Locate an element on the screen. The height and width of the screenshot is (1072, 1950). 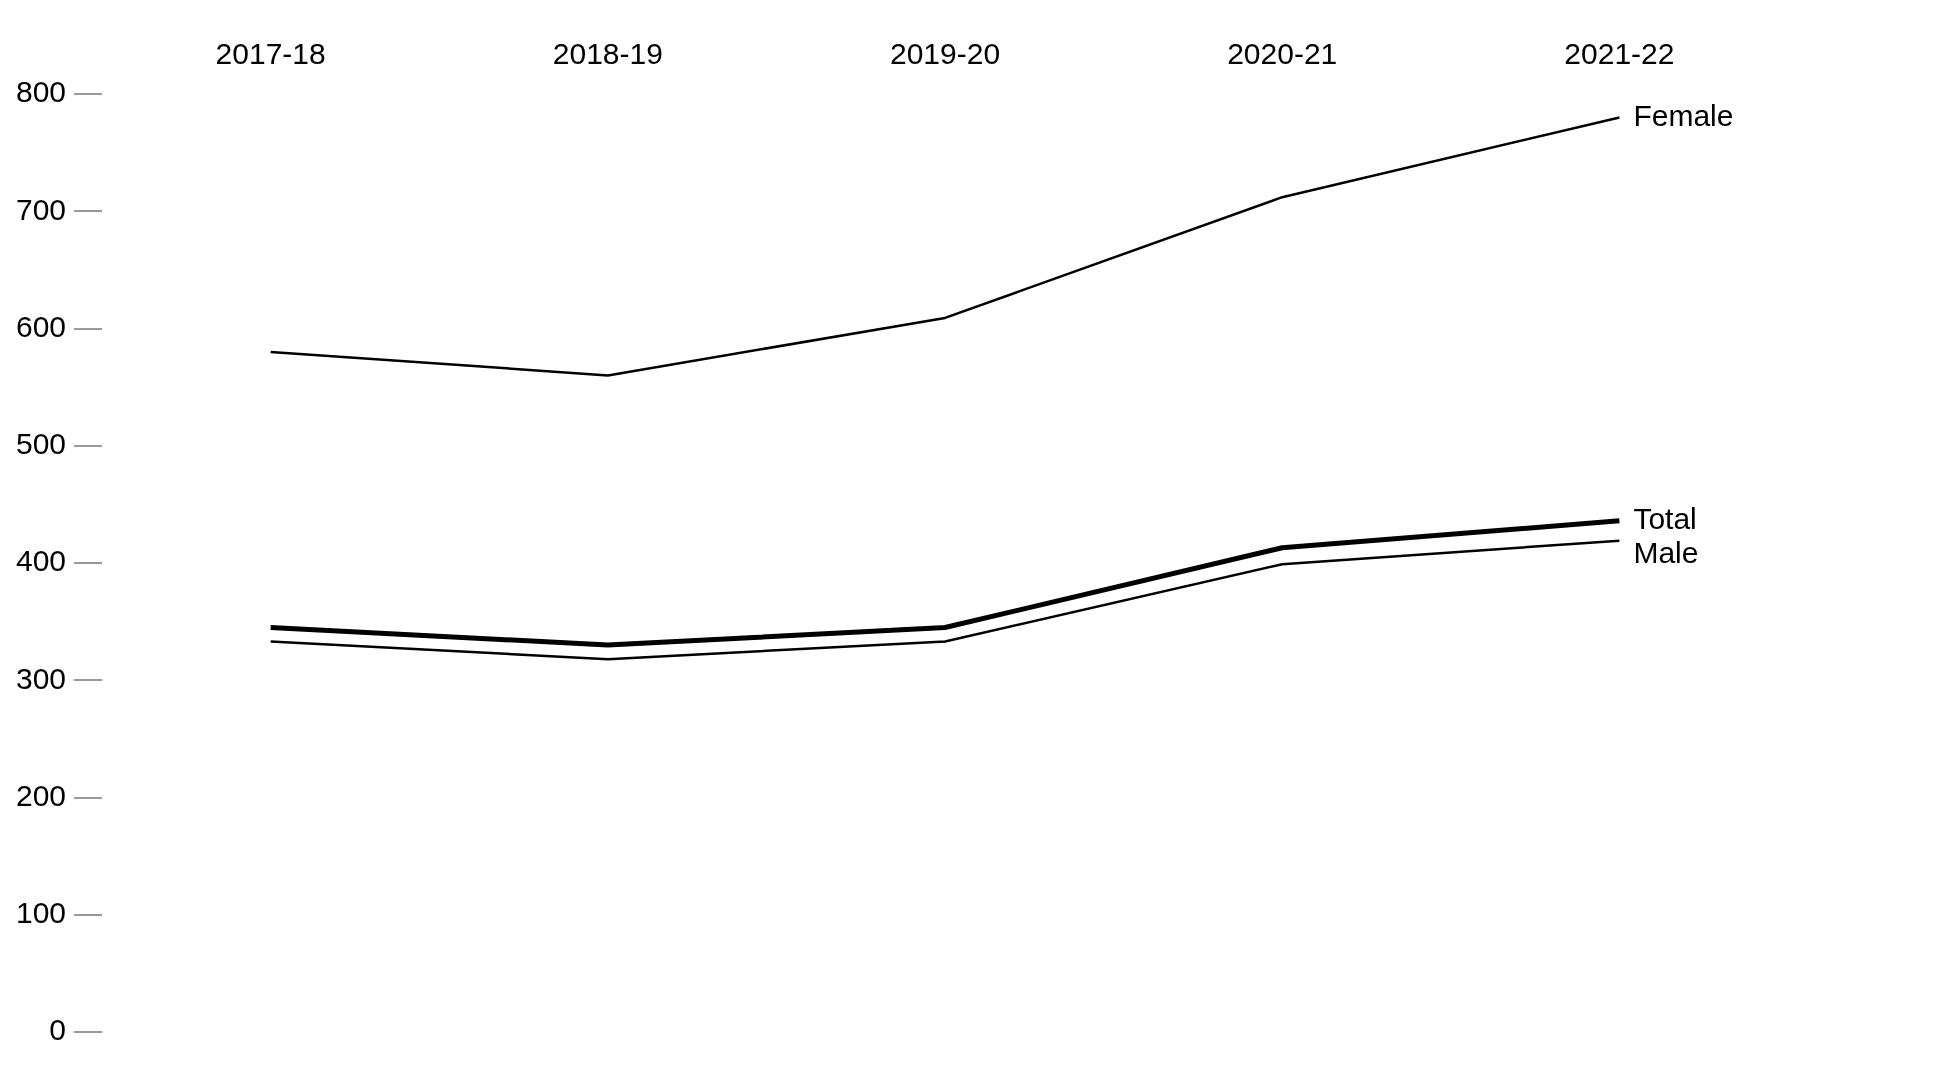
y-tick-label: 0 is located at coordinates (58, 1030).